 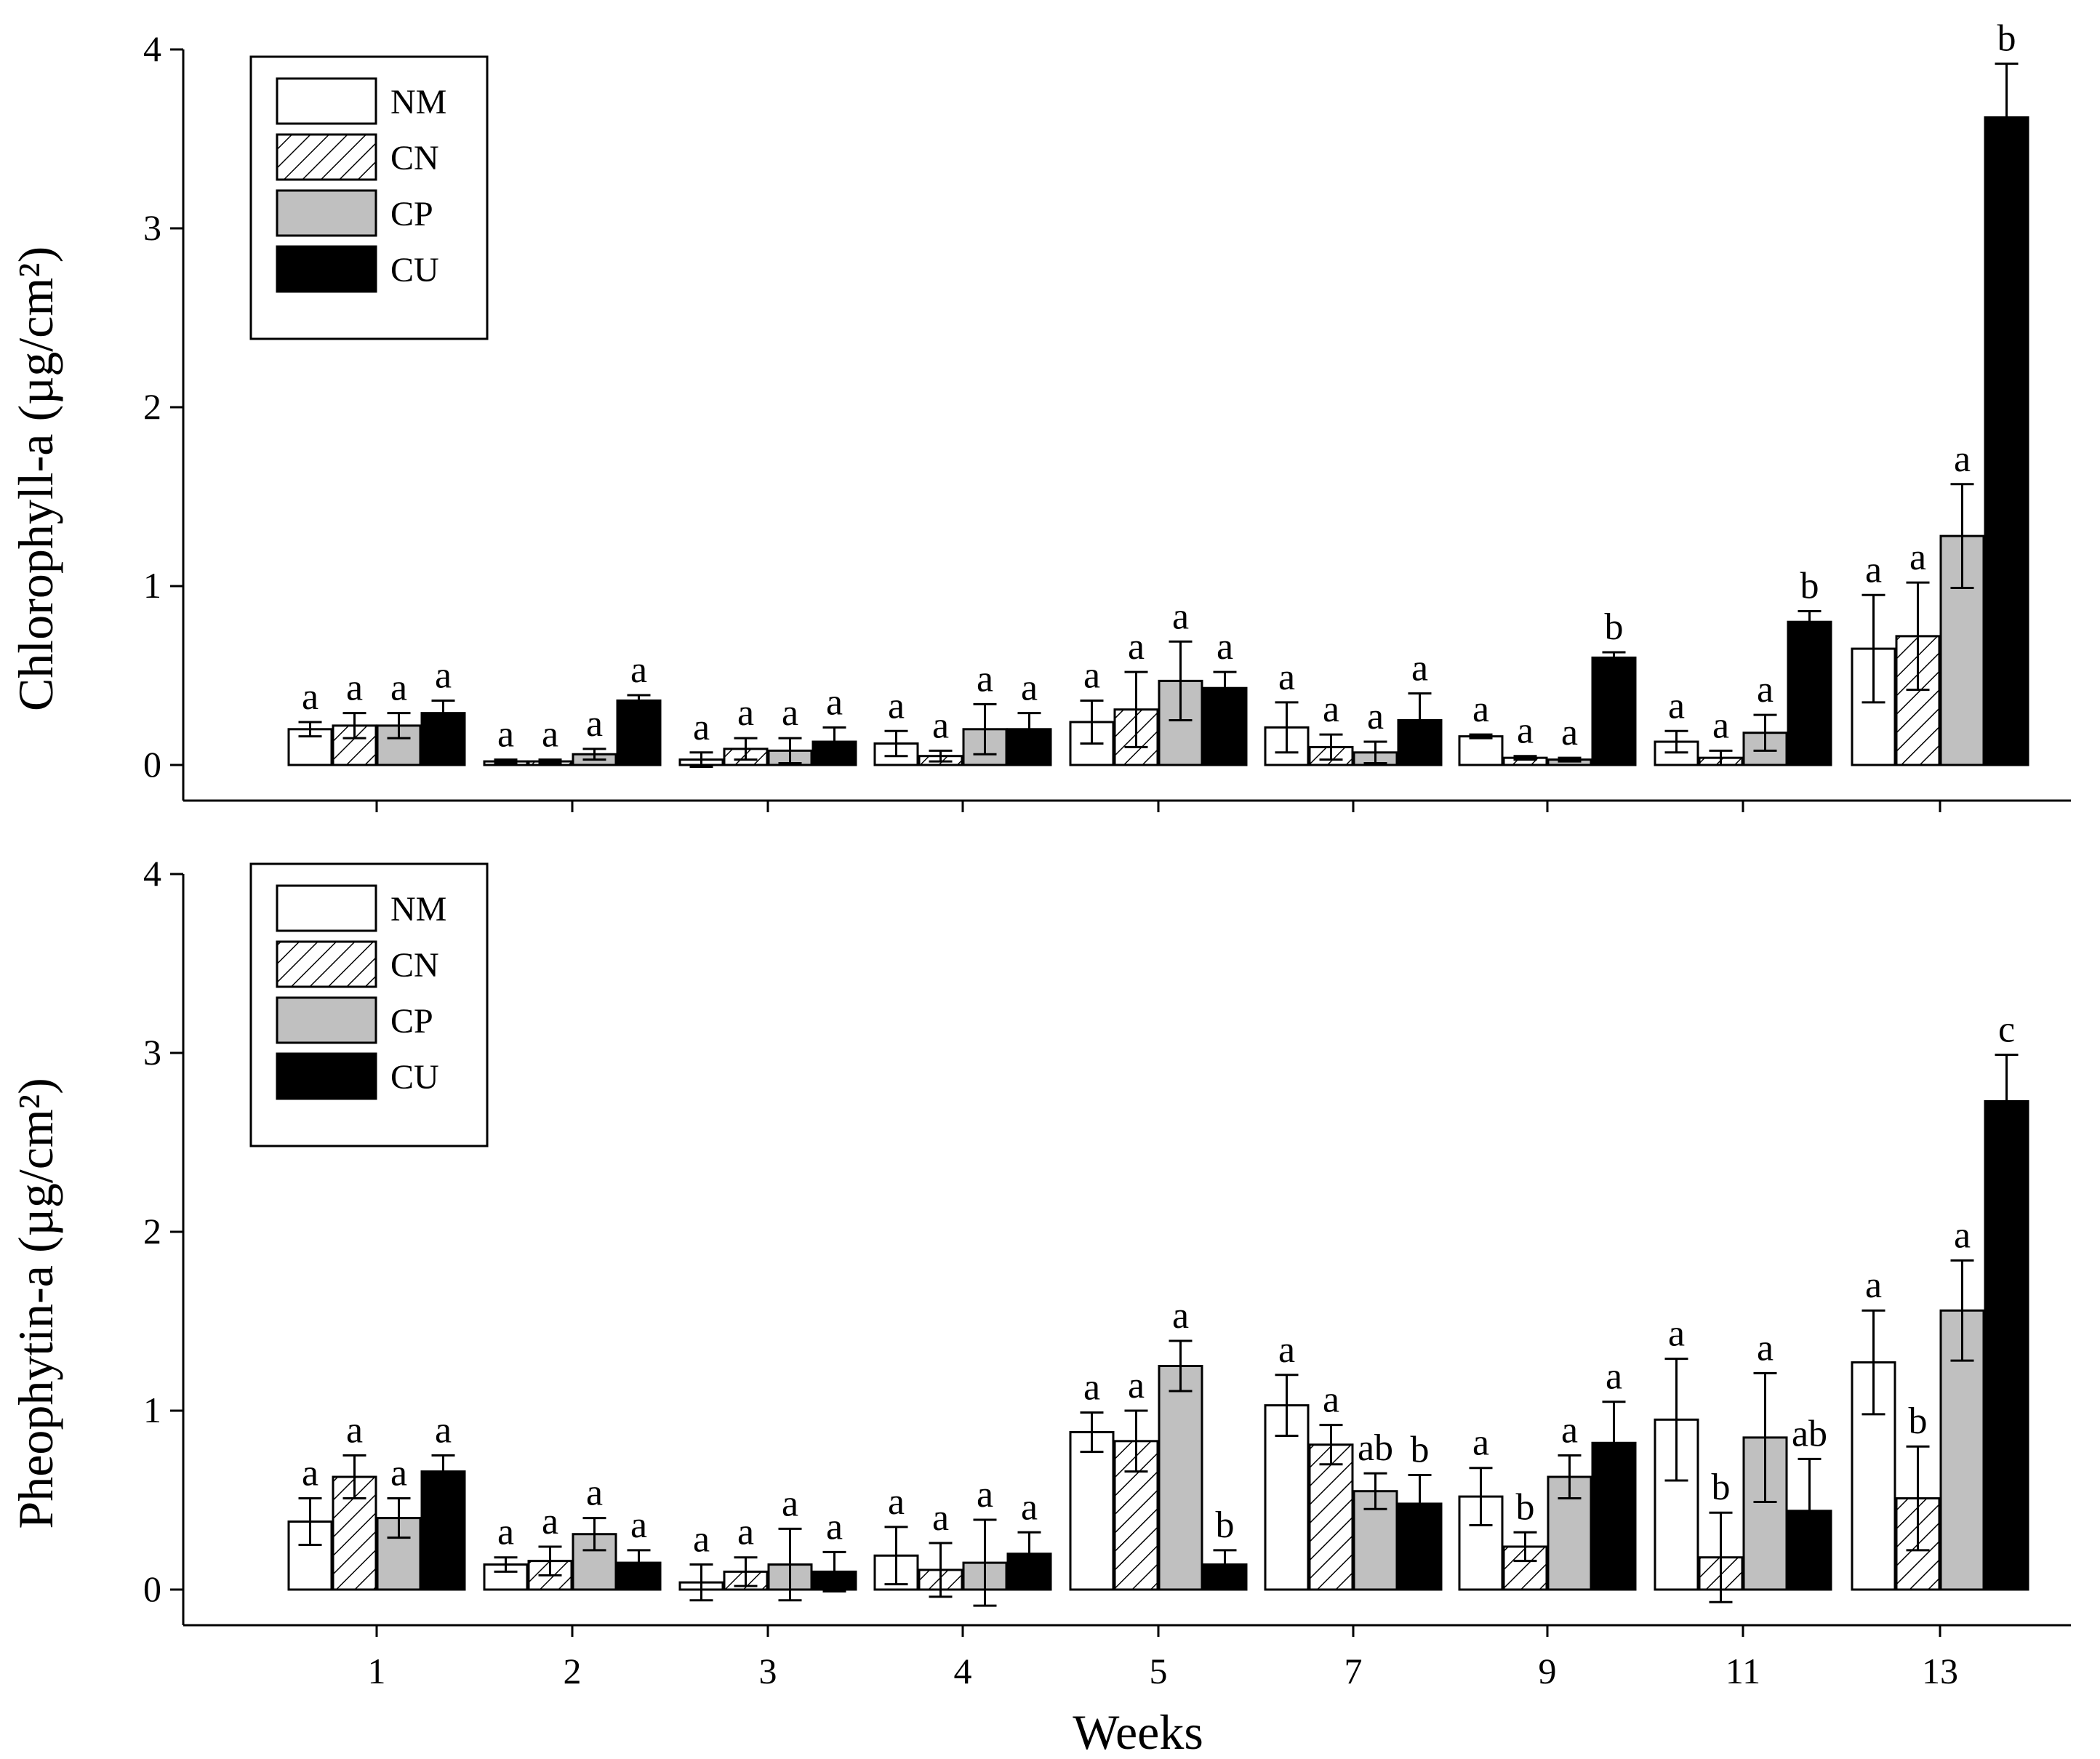 What do you see at coordinates (573, 1671) in the screenshot?
I see `x-tick-label: 2` at bounding box center [573, 1671].